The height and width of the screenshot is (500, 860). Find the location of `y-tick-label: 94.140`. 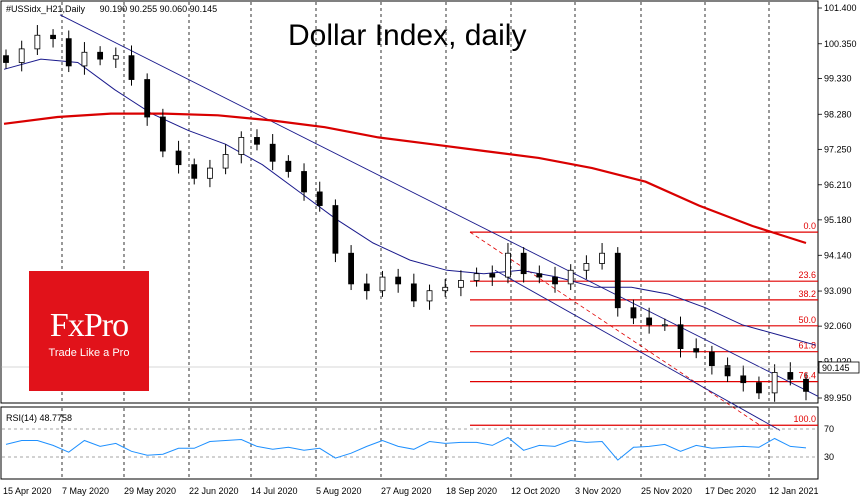

y-tick-label: 94.140 is located at coordinates (838, 255).